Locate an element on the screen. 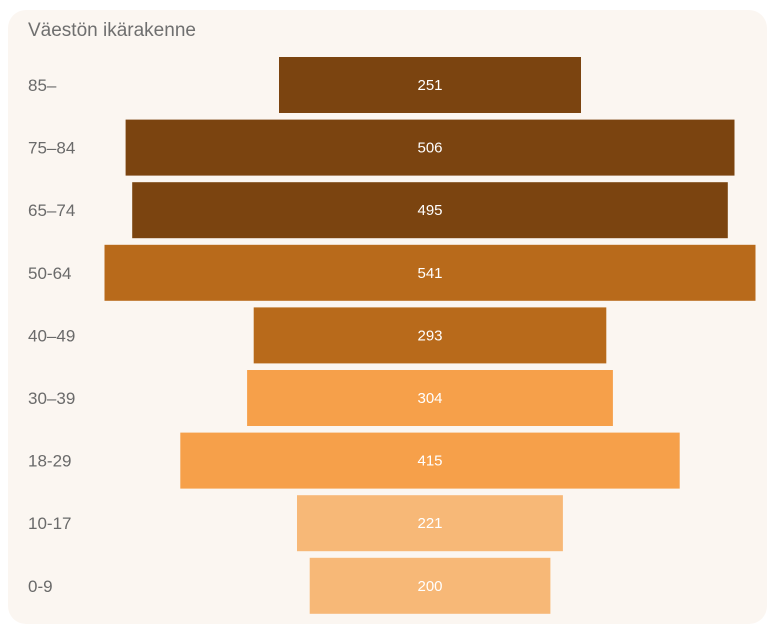 The width and height of the screenshot is (771, 630). bar-value-label-5: 304 is located at coordinates (429, 398).